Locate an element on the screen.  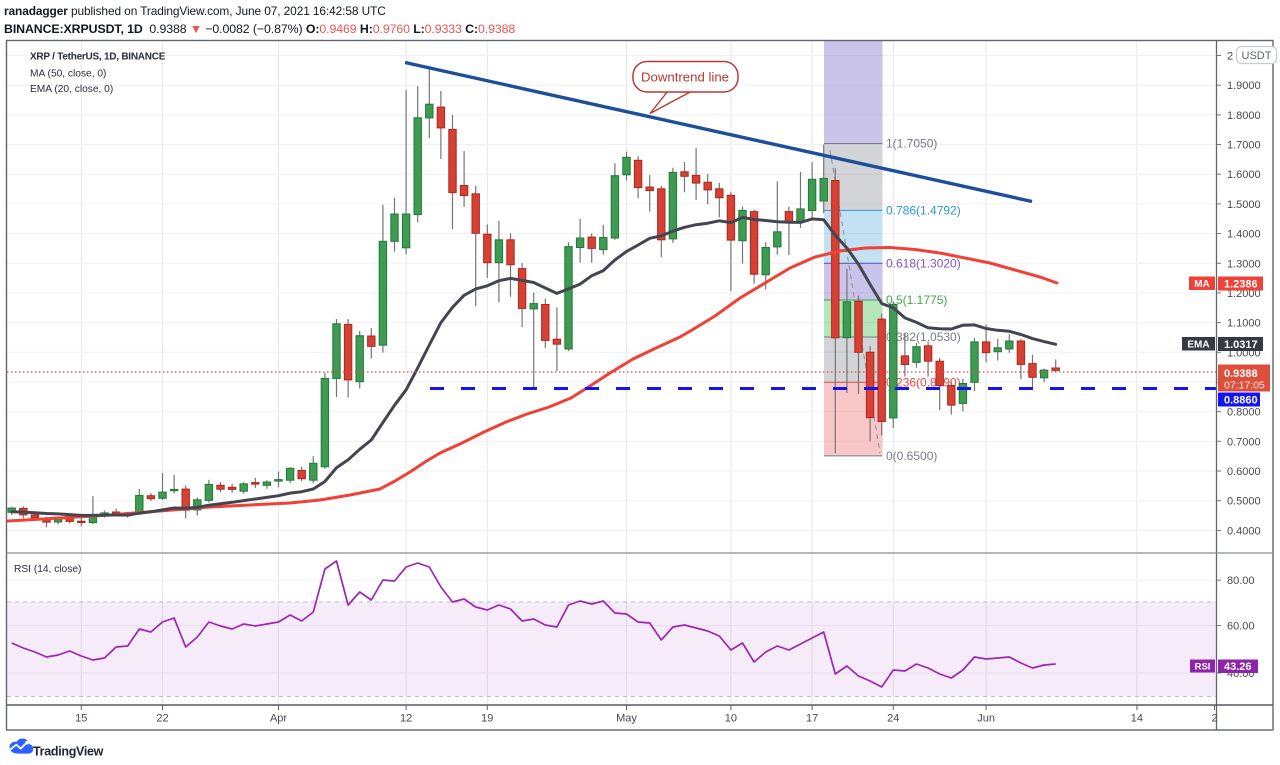
svg-text: 0.5000 is located at coordinates (1244, 502).